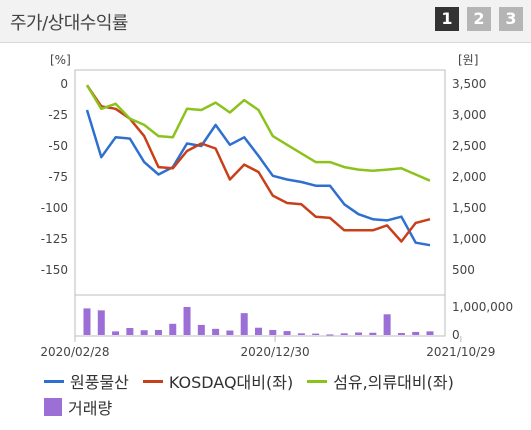 The image size is (531, 430). Describe the element at coordinates (58, 146) in the screenshot. I see `left-tick-label: -50` at that location.